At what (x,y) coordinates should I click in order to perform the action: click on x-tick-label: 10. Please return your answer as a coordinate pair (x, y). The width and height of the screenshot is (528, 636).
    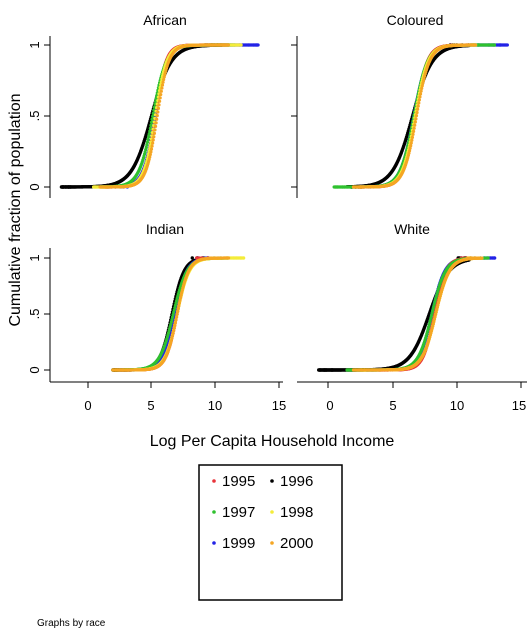
    Looking at the image, I should click on (215, 405).